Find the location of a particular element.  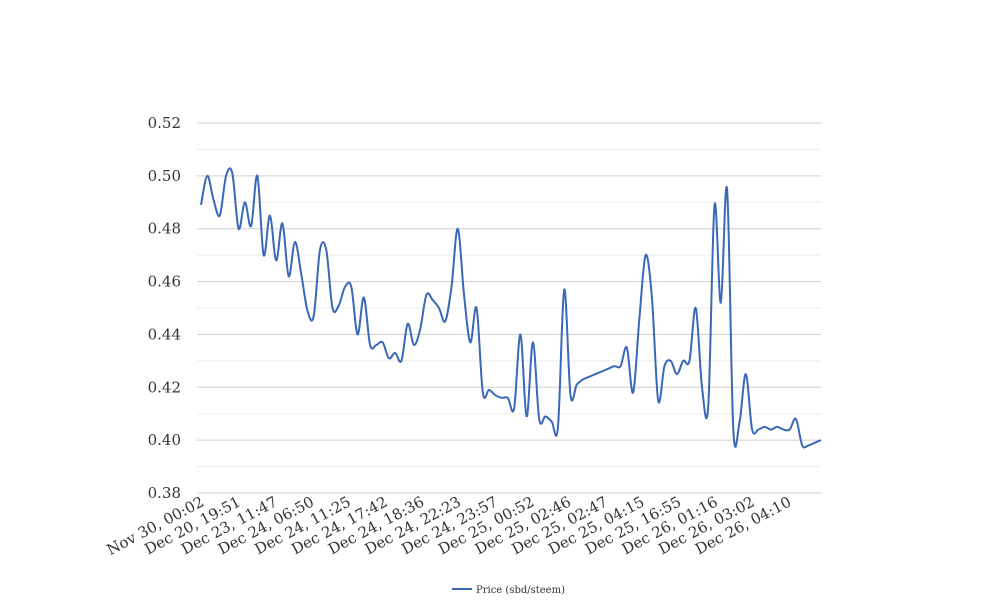

y-tick-label: 0.40 is located at coordinates (164, 440).